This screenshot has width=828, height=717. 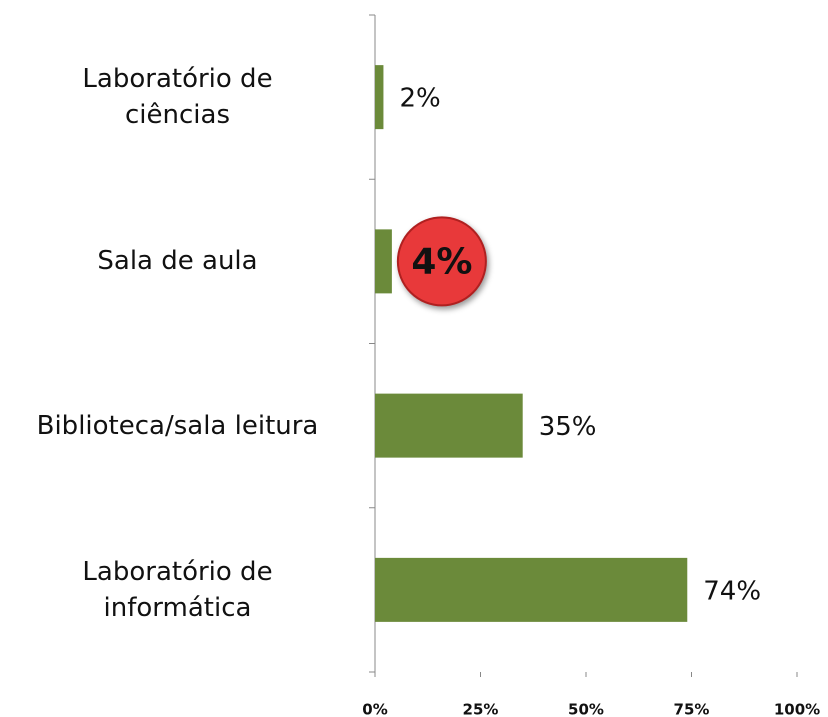 I want to click on value-label: 74%, so click(x=732, y=591).